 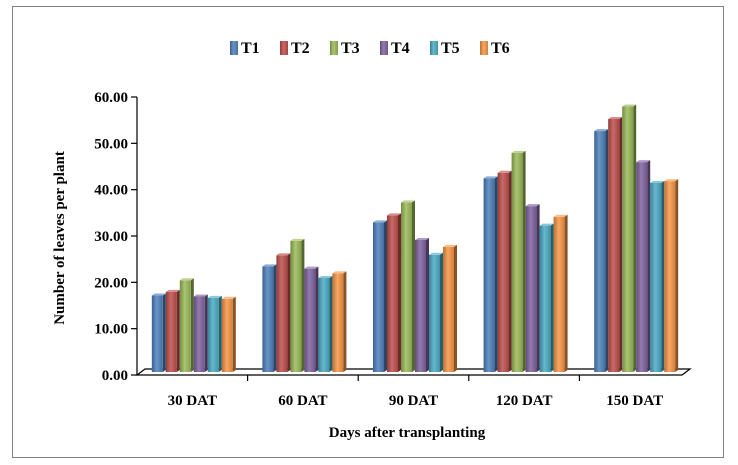 I want to click on bar-t1-60-dat, so click(x=269, y=318).